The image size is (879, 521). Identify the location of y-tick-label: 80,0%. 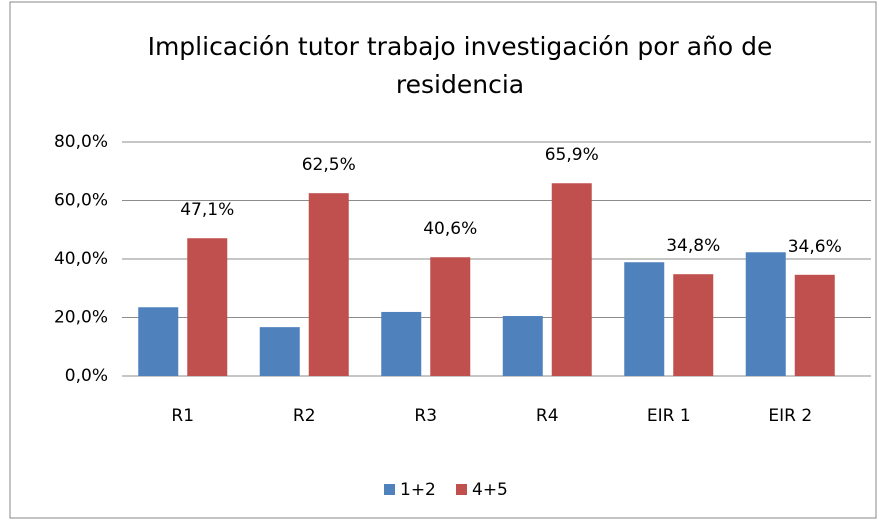
(81, 142).